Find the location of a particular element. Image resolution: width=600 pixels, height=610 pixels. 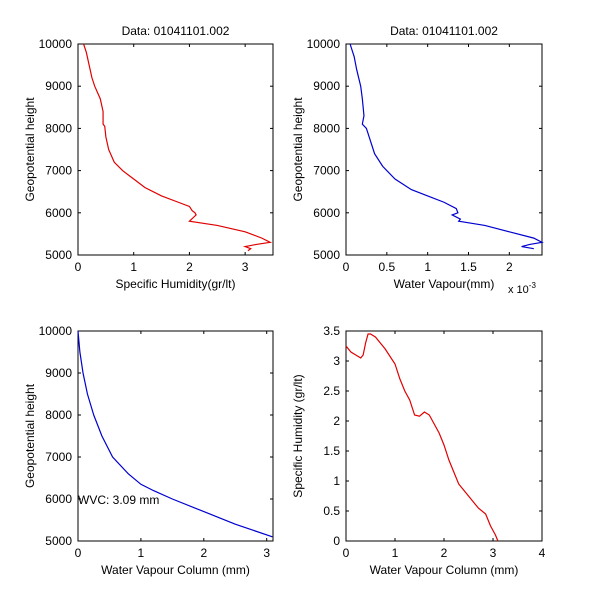

x-axis-exponent: x 10-3 is located at coordinates (522, 288).